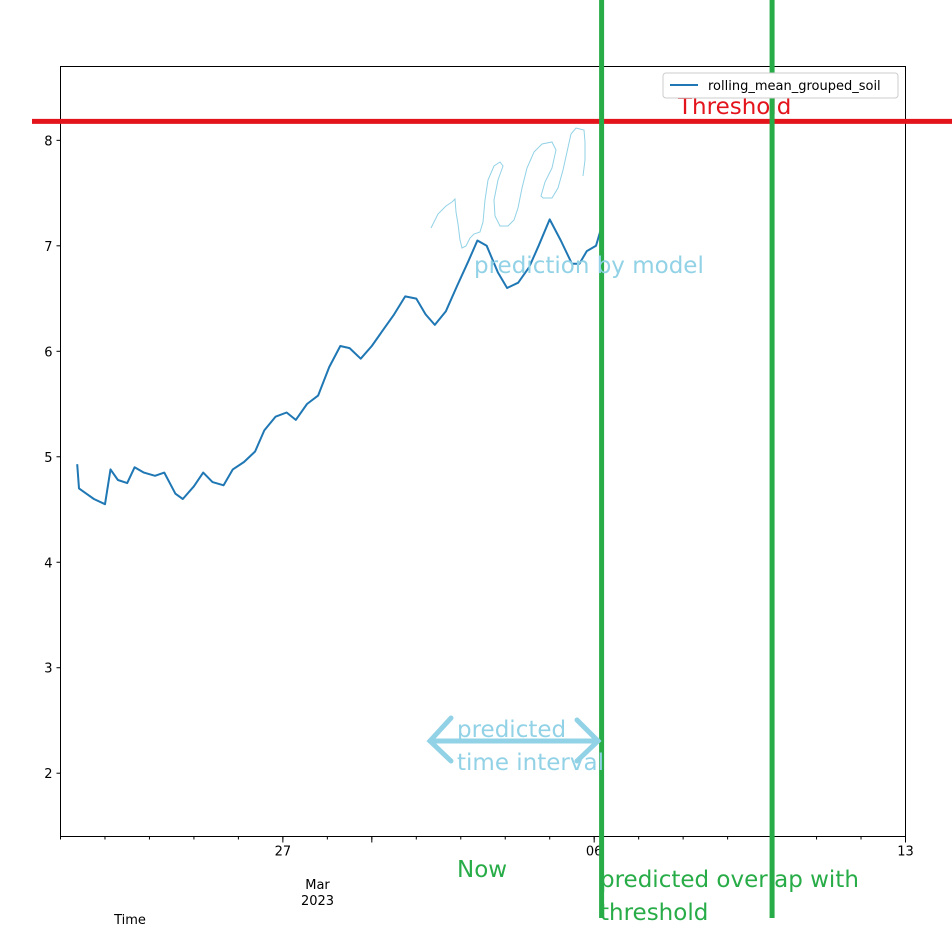 This screenshot has width=952, height=933. I want to click on y-axis: 2 3 4 5 6 7 8, so click(52, 458).